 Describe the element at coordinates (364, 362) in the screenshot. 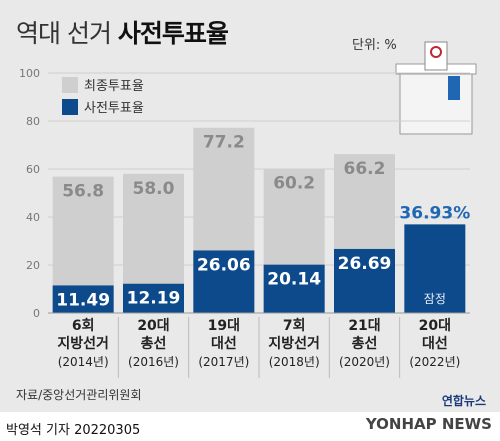

I see `x-category-label: (2020년)` at that location.